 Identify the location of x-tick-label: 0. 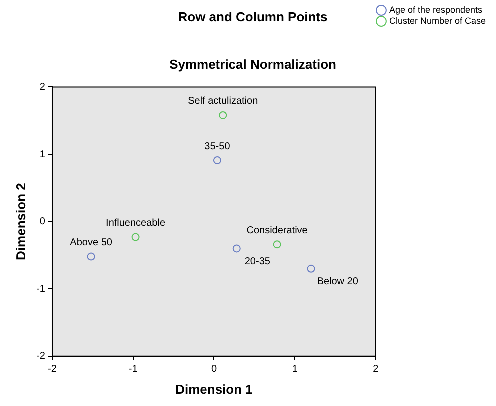
(214, 370).